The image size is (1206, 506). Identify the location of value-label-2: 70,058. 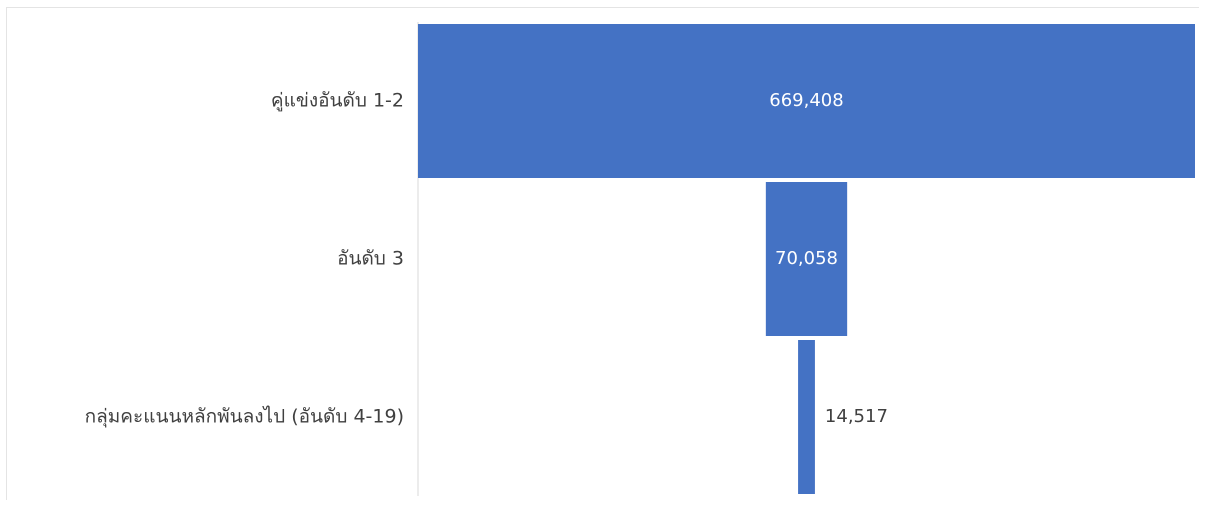
(806, 258).